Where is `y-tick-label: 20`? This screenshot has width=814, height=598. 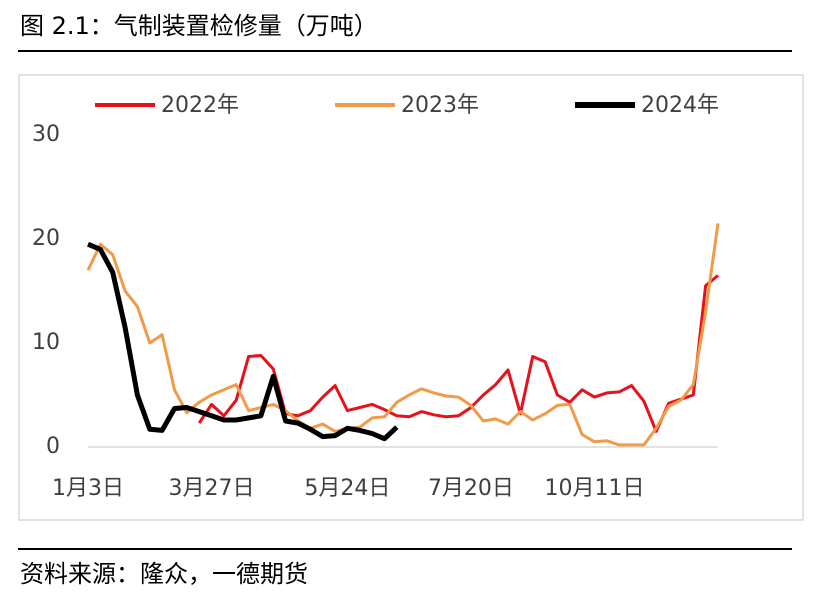
y-tick-label: 20 is located at coordinates (46, 238).